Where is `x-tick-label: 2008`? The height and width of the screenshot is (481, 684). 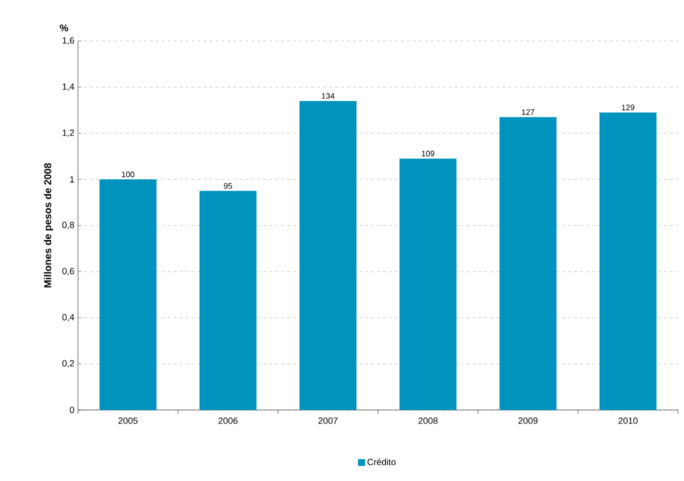 x-tick-label: 2008 is located at coordinates (428, 421).